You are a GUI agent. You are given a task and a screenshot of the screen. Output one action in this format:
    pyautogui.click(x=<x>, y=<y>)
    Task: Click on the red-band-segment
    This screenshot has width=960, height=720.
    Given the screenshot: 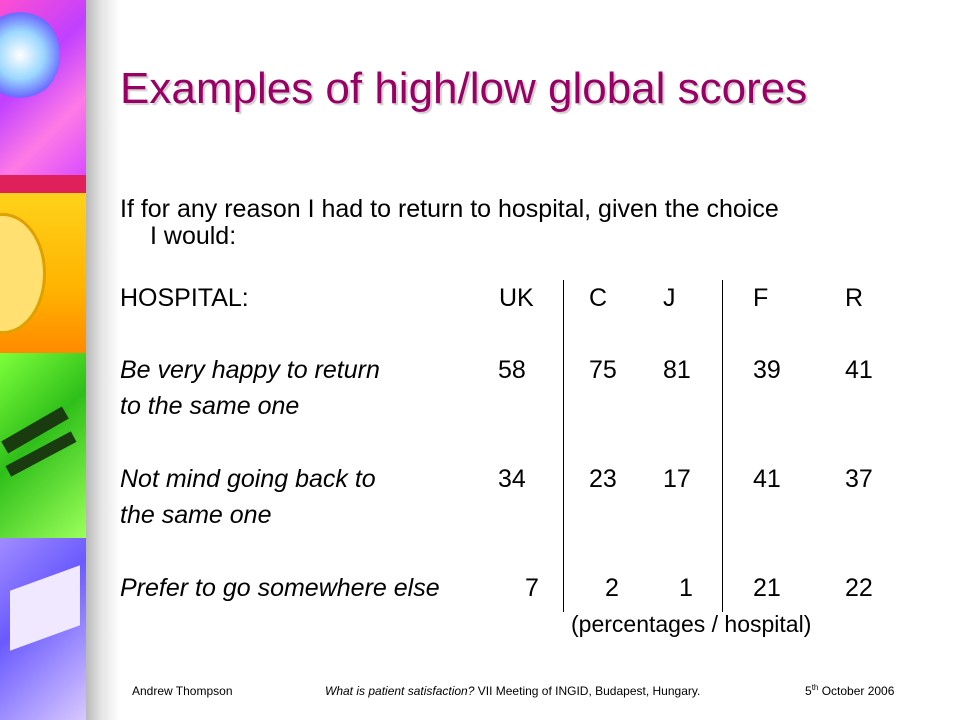 What is the action you would take?
    pyautogui.click(x=43, y=184)
    